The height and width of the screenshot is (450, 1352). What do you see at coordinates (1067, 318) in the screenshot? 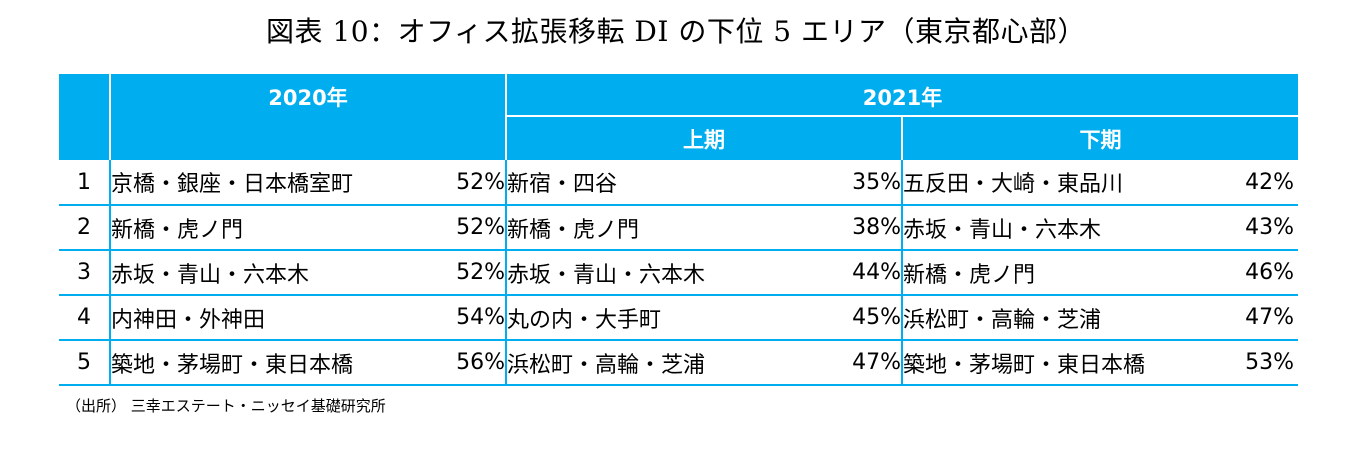
I see `area-2021-h2-cell: 浜松町・高輪・芝浦` at bounding box center [1067, 318].